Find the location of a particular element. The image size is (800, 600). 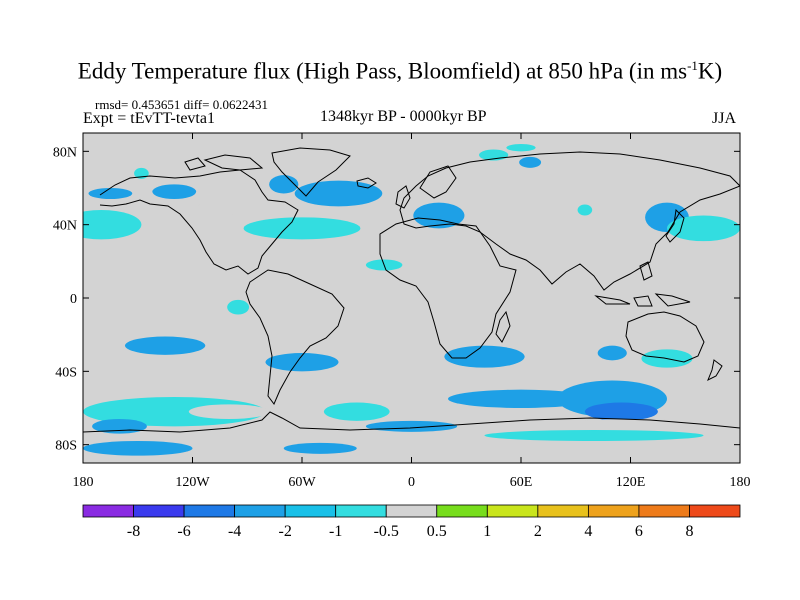

experiment-label: Expt = tEvTT-tevta1 is located at coordinates (149, 118).